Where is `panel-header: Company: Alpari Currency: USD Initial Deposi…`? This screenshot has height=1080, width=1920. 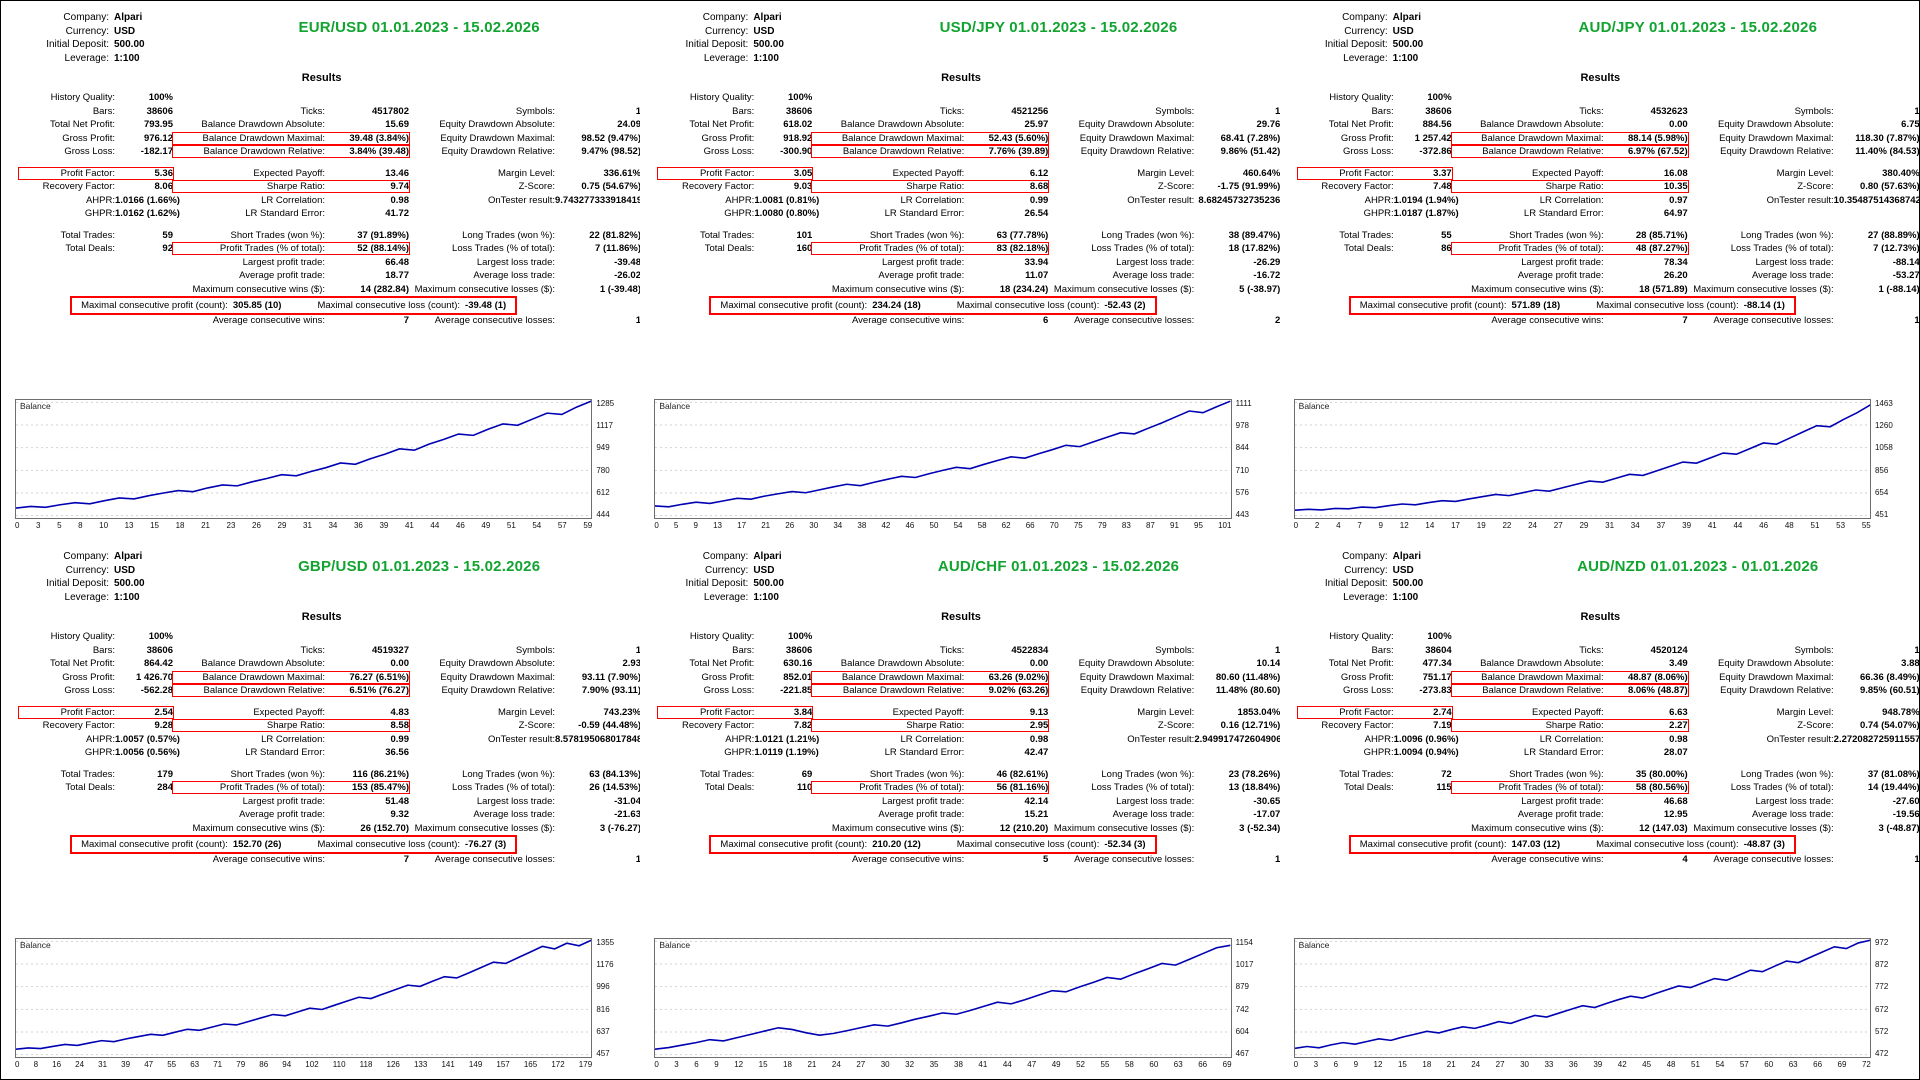 panel-header: Company: Alpari Currency: USD Initial Deposi… is located at coordinates (1600, 577).